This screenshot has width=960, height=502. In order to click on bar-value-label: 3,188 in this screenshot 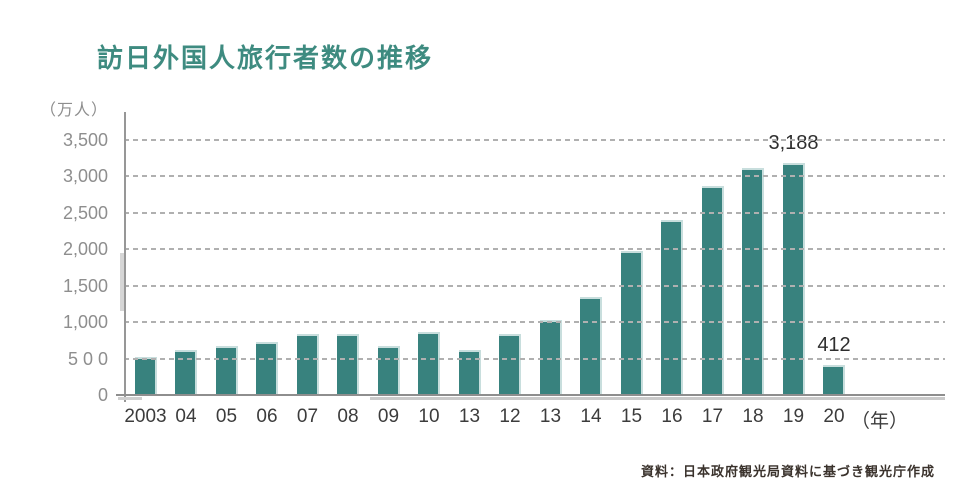, I will do `click(793, 143)`.